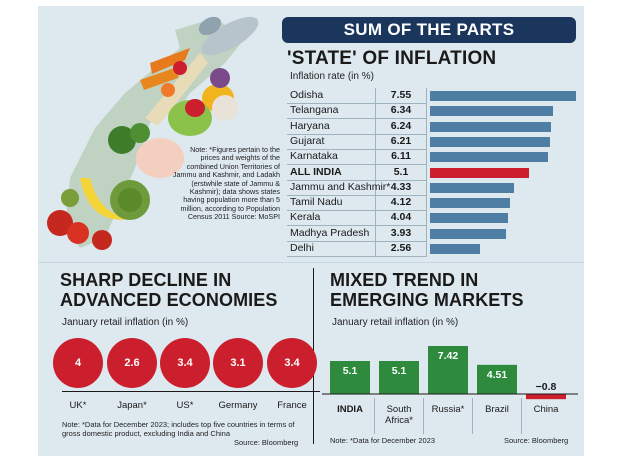 The image size is (620, 465). I want to click on state-label: Jammu and Kashmir*, so click(340, 186).